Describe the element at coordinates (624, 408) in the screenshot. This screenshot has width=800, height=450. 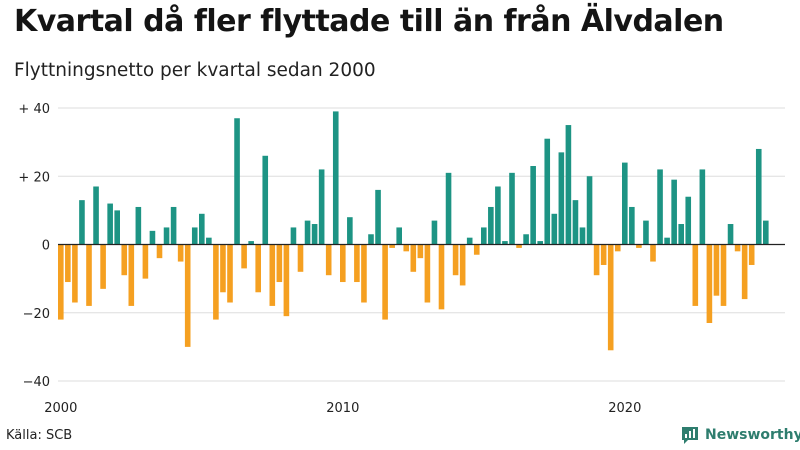
I see `x-tick-label: 2020` at that location.